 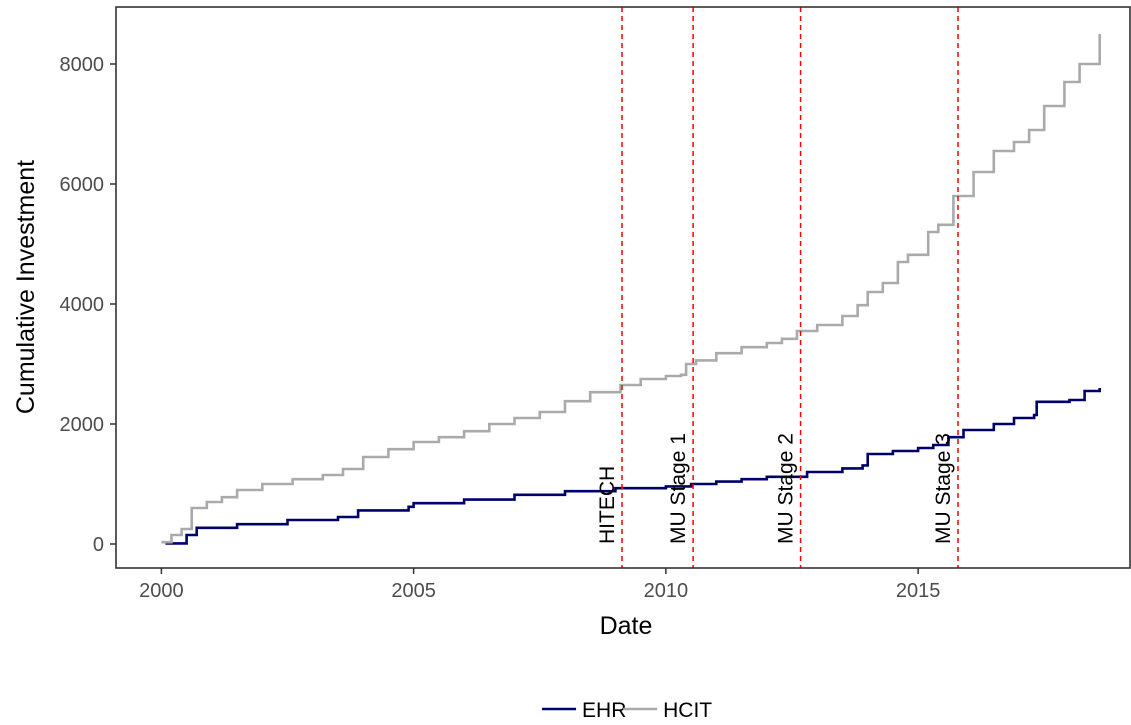 I want to click on y-tick-label-4: 8000, so click(x=82, y=65).